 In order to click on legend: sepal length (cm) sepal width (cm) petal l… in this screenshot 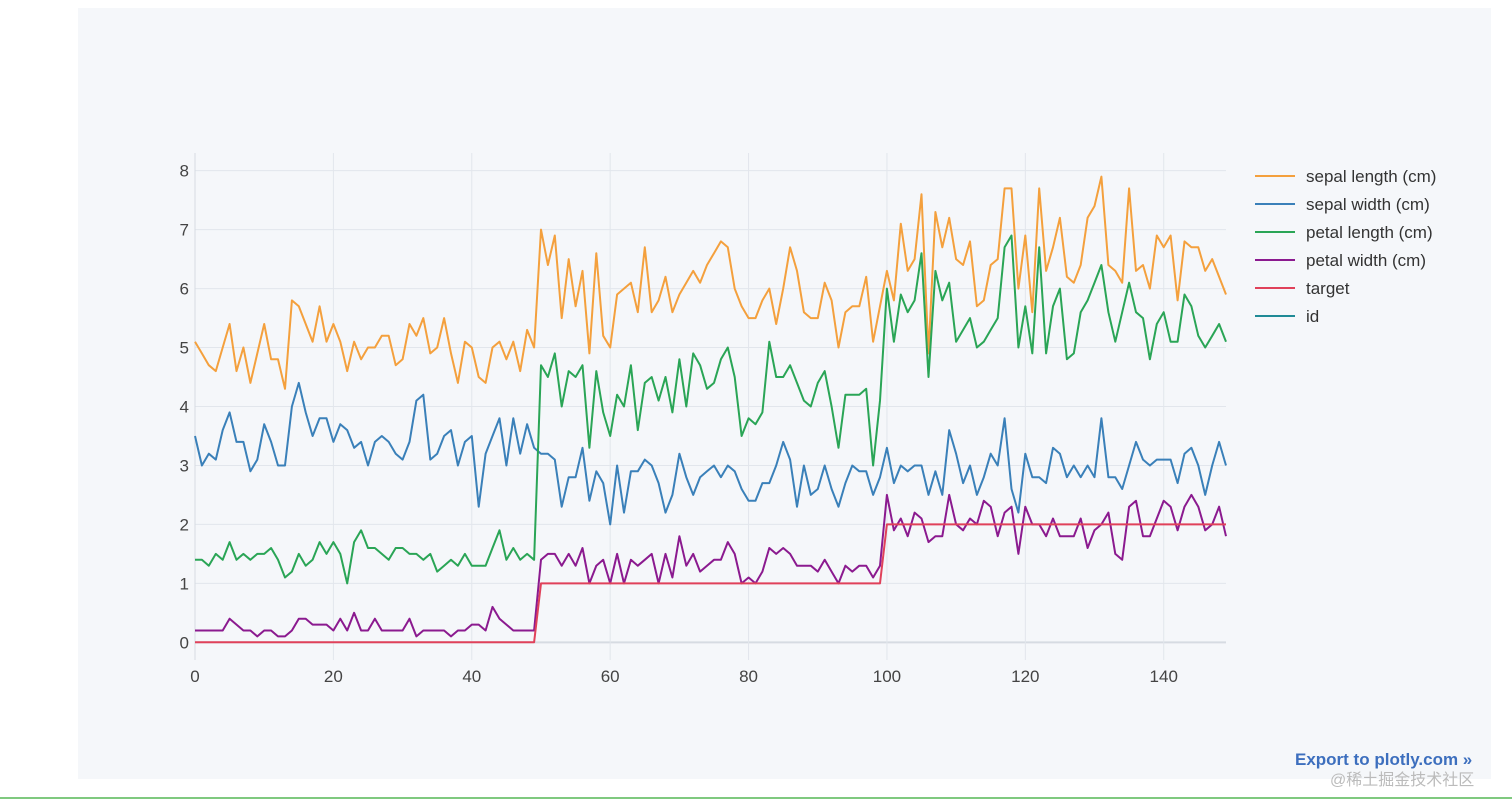, I will do `click(1345, 246)`.